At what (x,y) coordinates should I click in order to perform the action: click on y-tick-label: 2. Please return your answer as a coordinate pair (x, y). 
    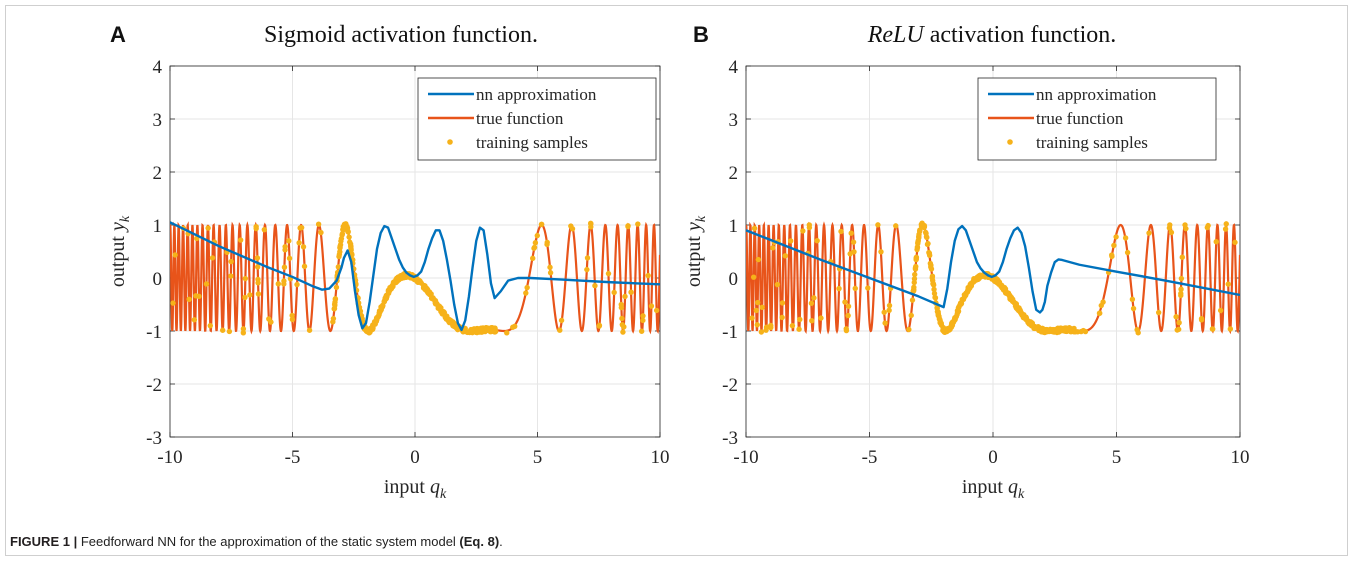
    Looking at the image, I should click on (734, 173).